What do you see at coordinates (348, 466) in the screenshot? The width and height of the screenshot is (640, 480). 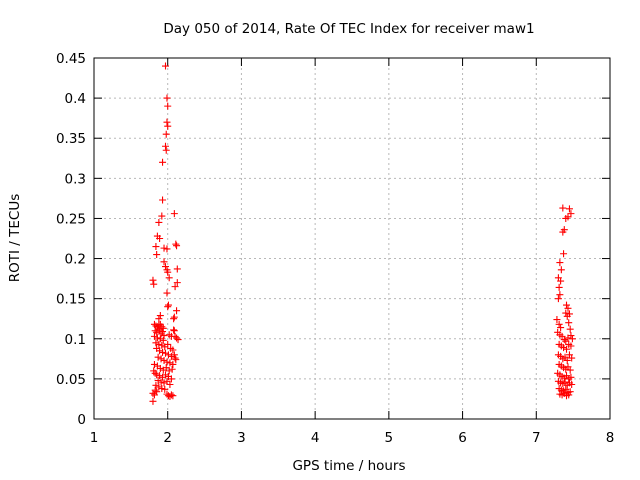 I see `x-axis-label: GPS time / hours` at bounding box center [348, 466].